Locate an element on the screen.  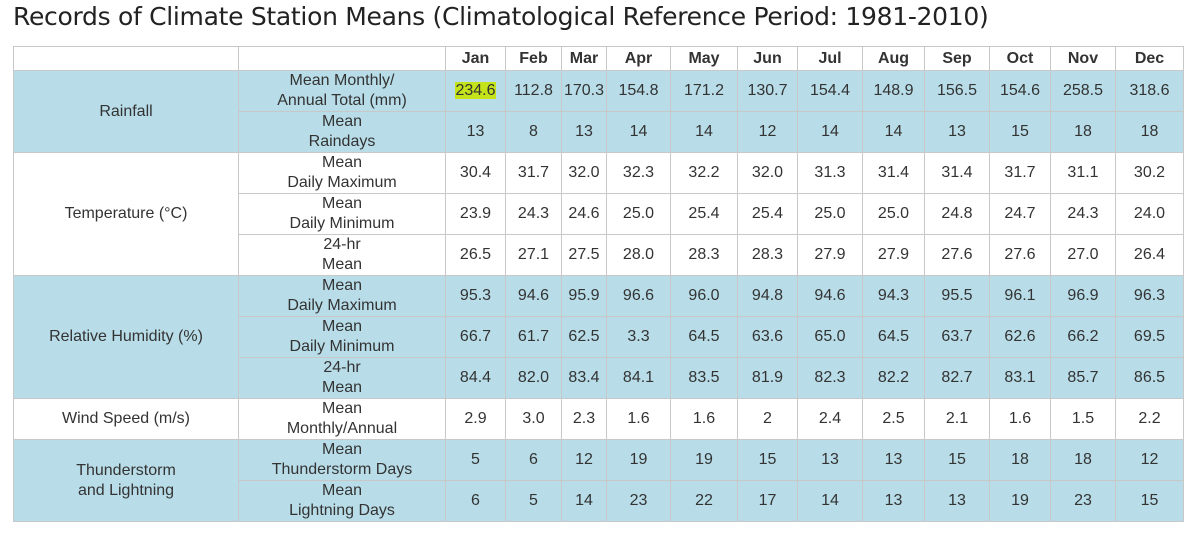
value-text: 17 is located at coordinates (767, 500).